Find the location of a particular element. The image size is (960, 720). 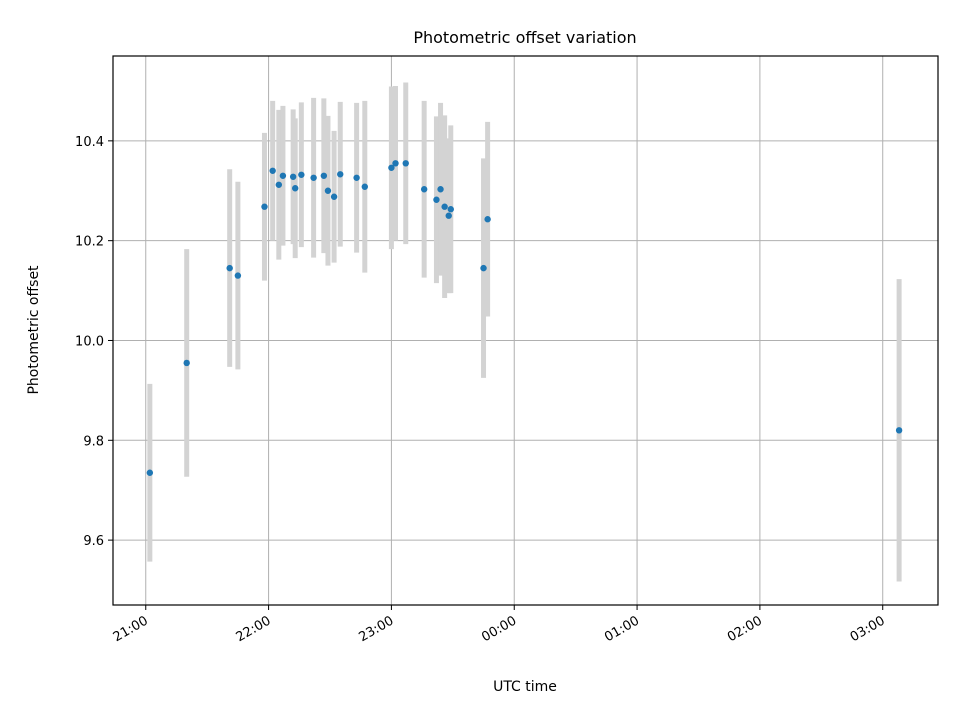

y-tick-label: 10.4 is located at coordinates (89, 142).